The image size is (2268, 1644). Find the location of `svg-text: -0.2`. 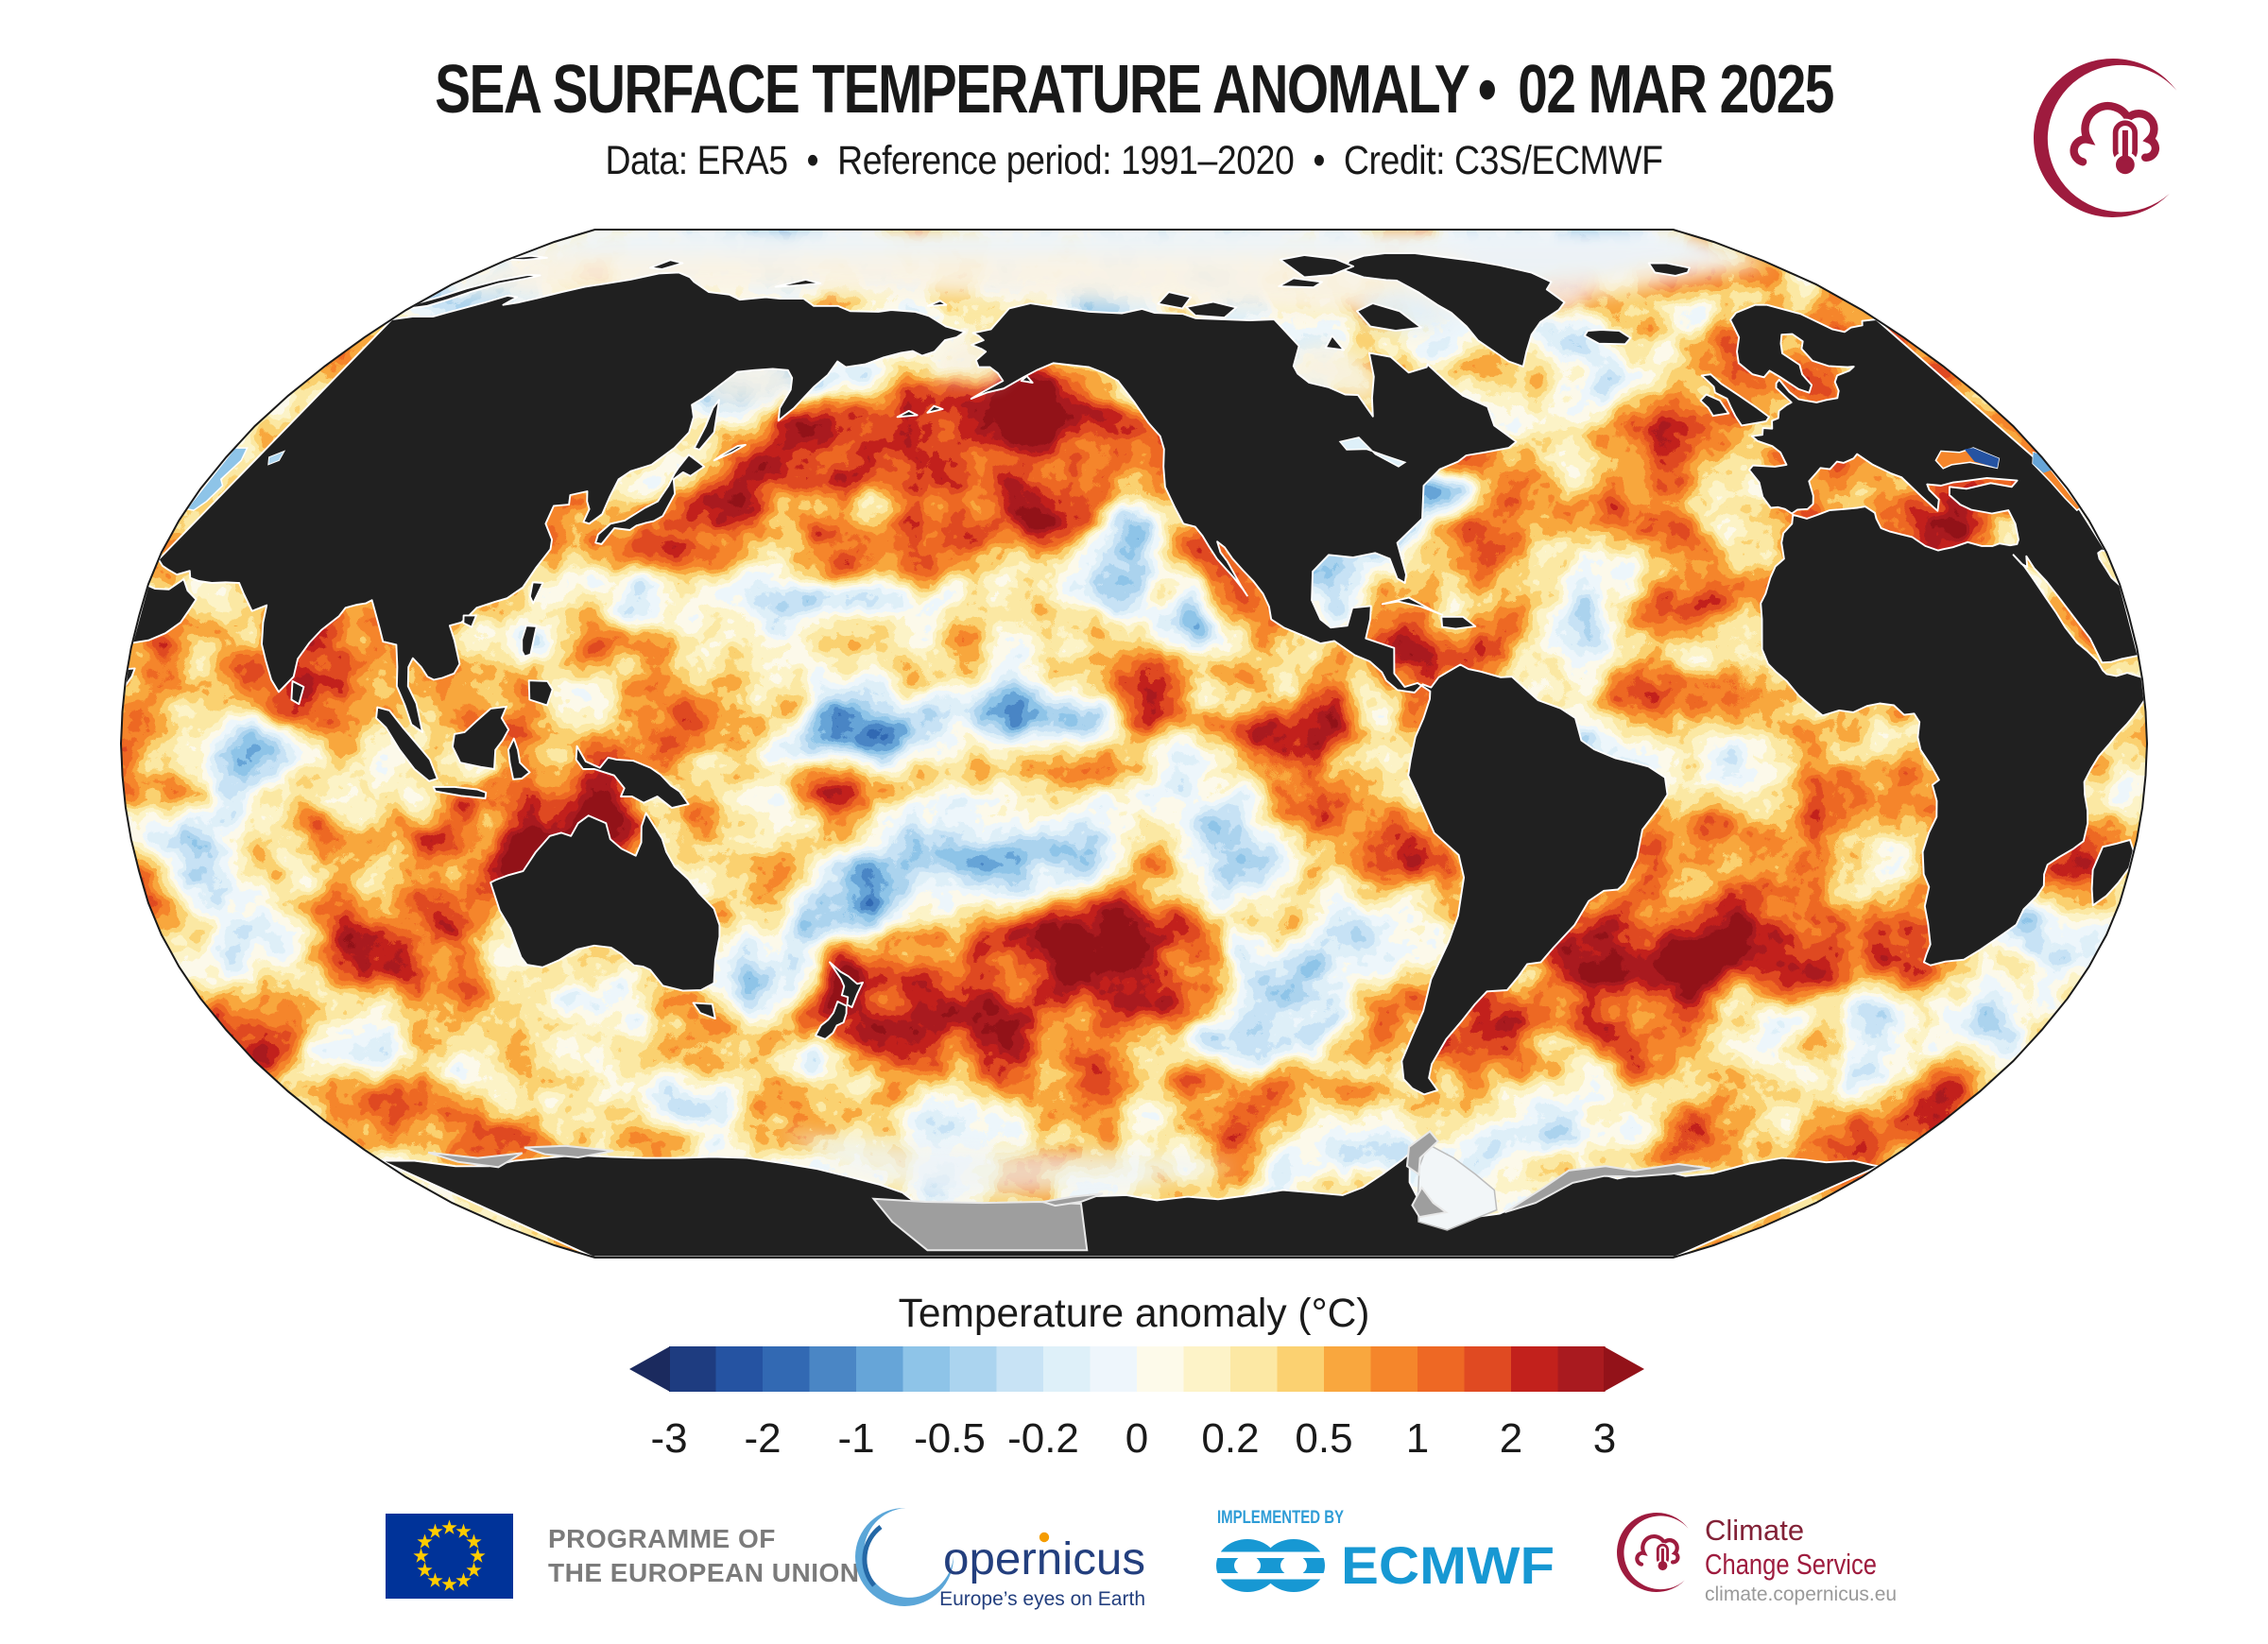

svg-text: -0.2 is located at coordinates (1043, 1438).